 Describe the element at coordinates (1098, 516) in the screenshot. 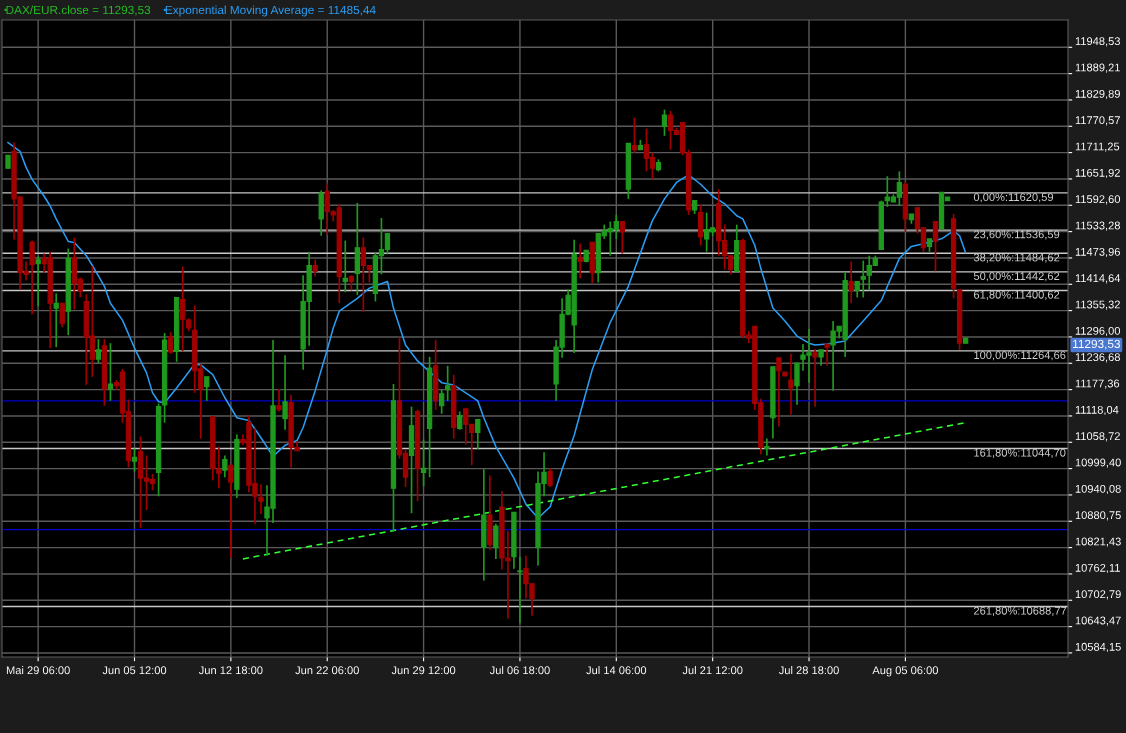

I see `y-tick-label: 10880,75` at that location.